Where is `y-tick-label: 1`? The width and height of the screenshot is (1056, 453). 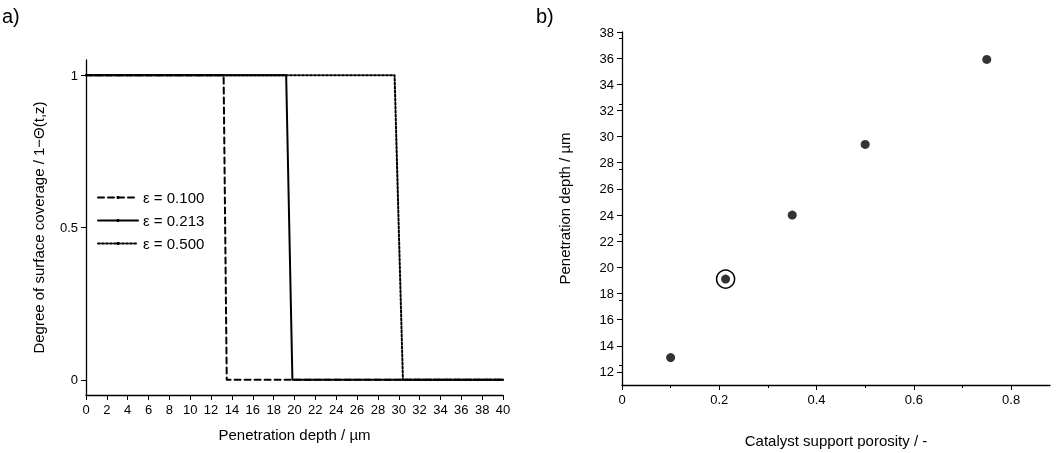
y-tick-label: 1 is located at coordinates (74, 75).